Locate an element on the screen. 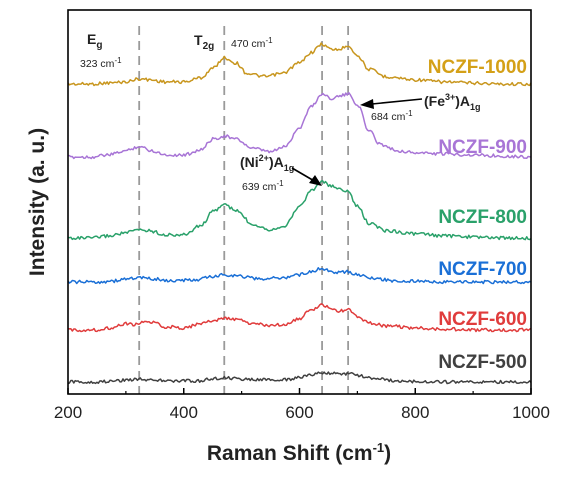 The width and height of the screenshot is (576, 489). ni-value: 639 cm-1 is located at coordinates (263, 186).